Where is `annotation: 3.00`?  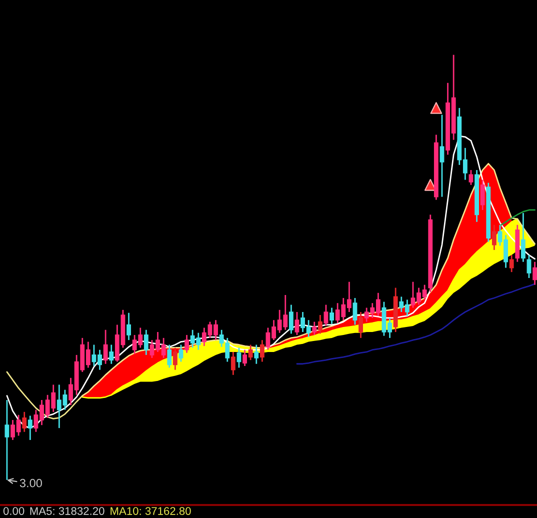 annotation: 3.00 is located at coordinates (31, 483).